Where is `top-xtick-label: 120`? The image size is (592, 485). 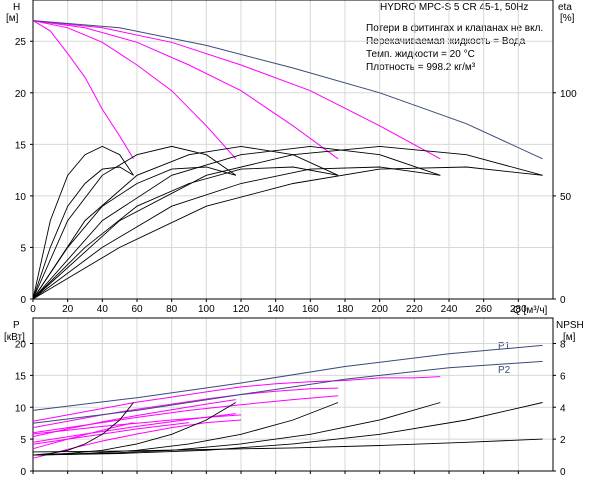 top-xtick-label: 120 is located at coordinates (241, 309).